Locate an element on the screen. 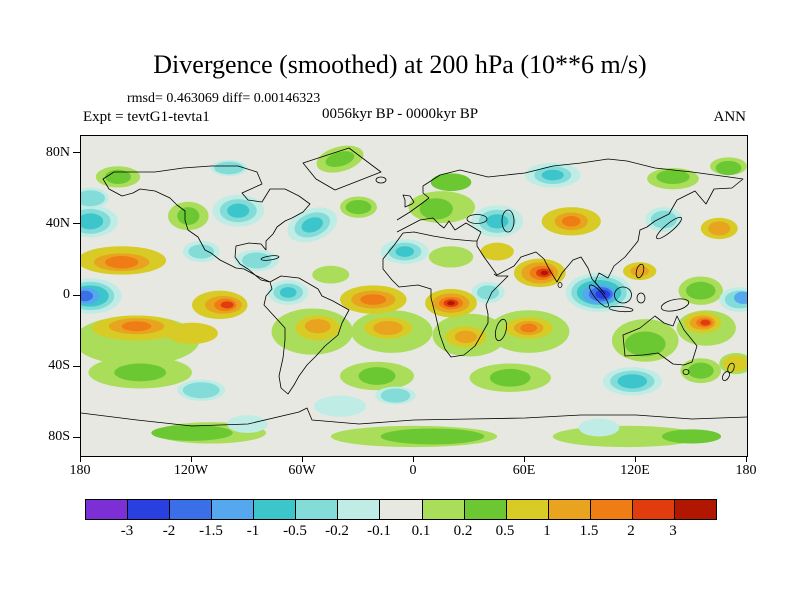 This screenshot has width=800, height=600. coast-japan is located at coordinates (669, 228).